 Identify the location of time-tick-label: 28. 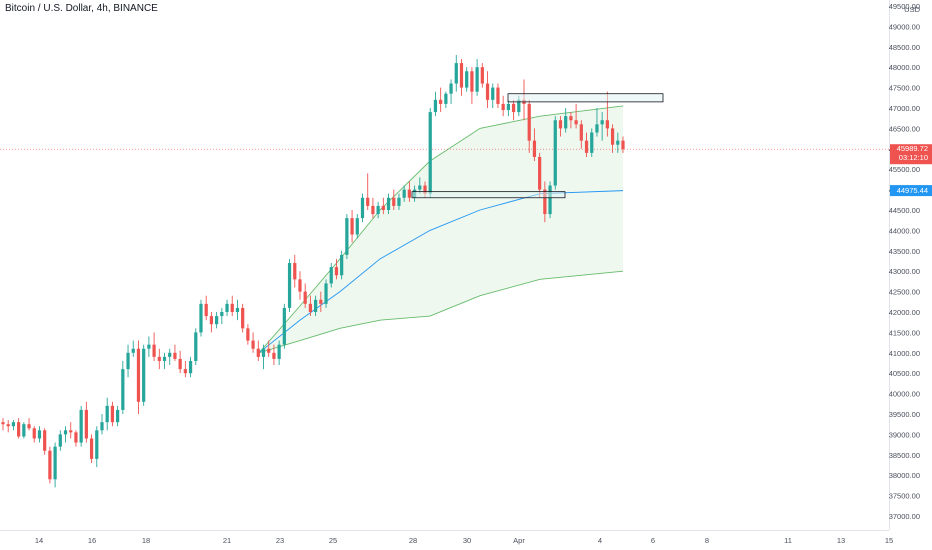
(413, 540).